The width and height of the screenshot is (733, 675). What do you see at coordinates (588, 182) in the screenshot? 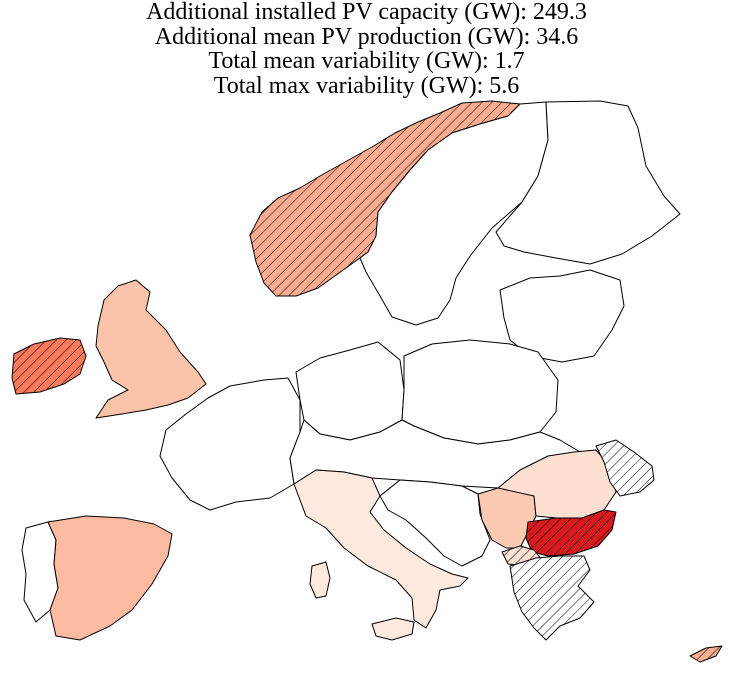
I see `region-finland` at bounding box center [588, 182].